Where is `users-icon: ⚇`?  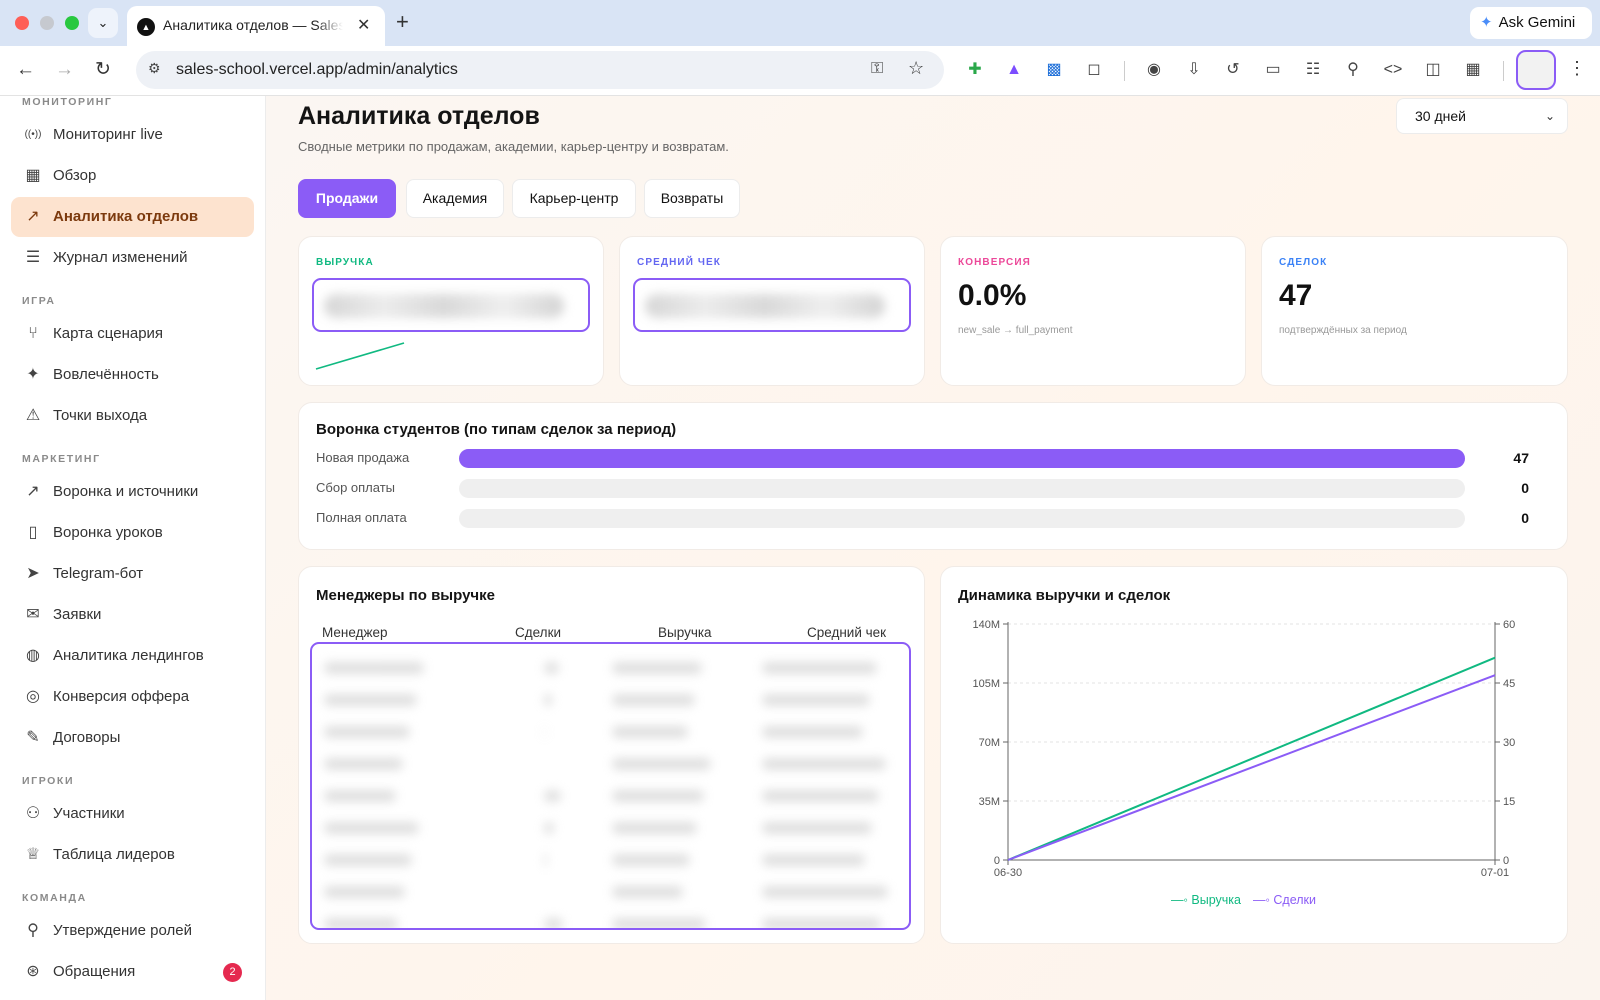
users-icon: ⚇ is located at coordinates (33, 813).